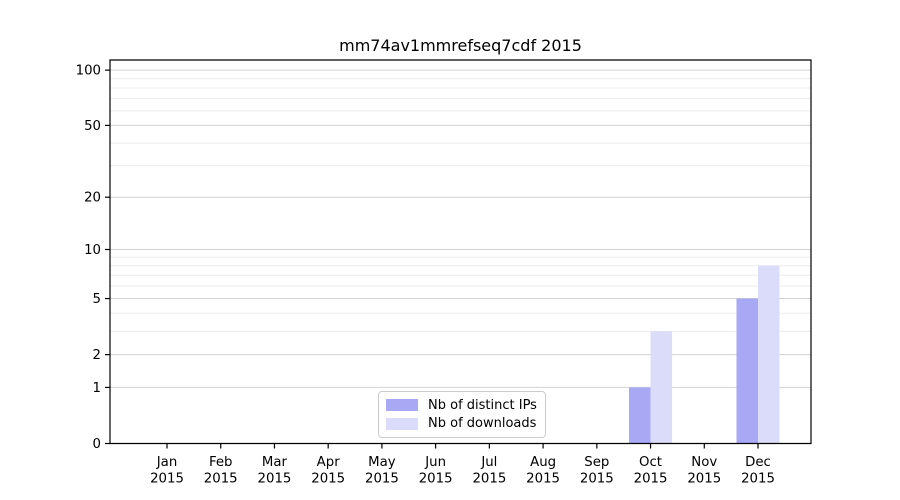  What do you see at coordinates (92, 126) in the screenshot?
I see `y-tick-label: 50` at bounding box center [92, 126].